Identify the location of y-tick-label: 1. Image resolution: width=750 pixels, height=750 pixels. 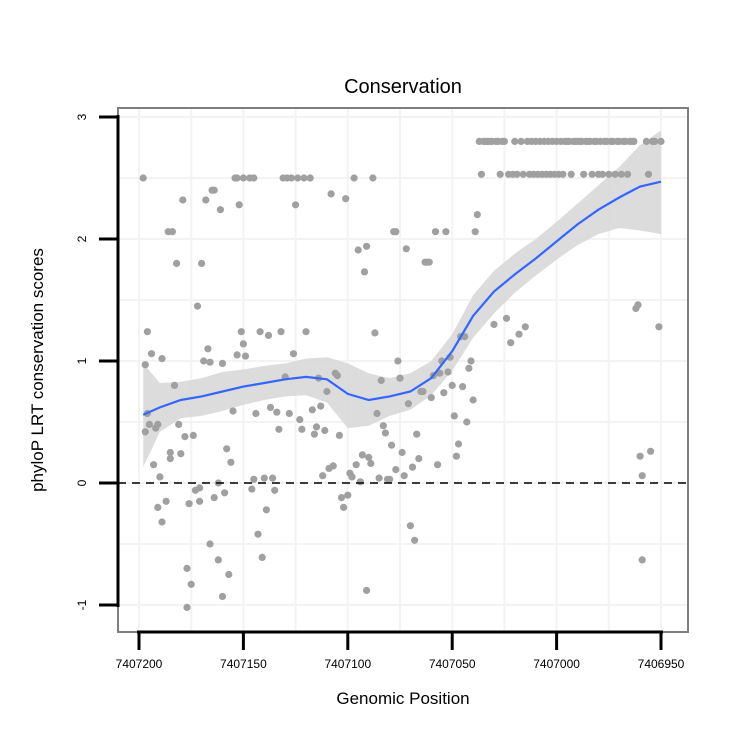
(82, 360).